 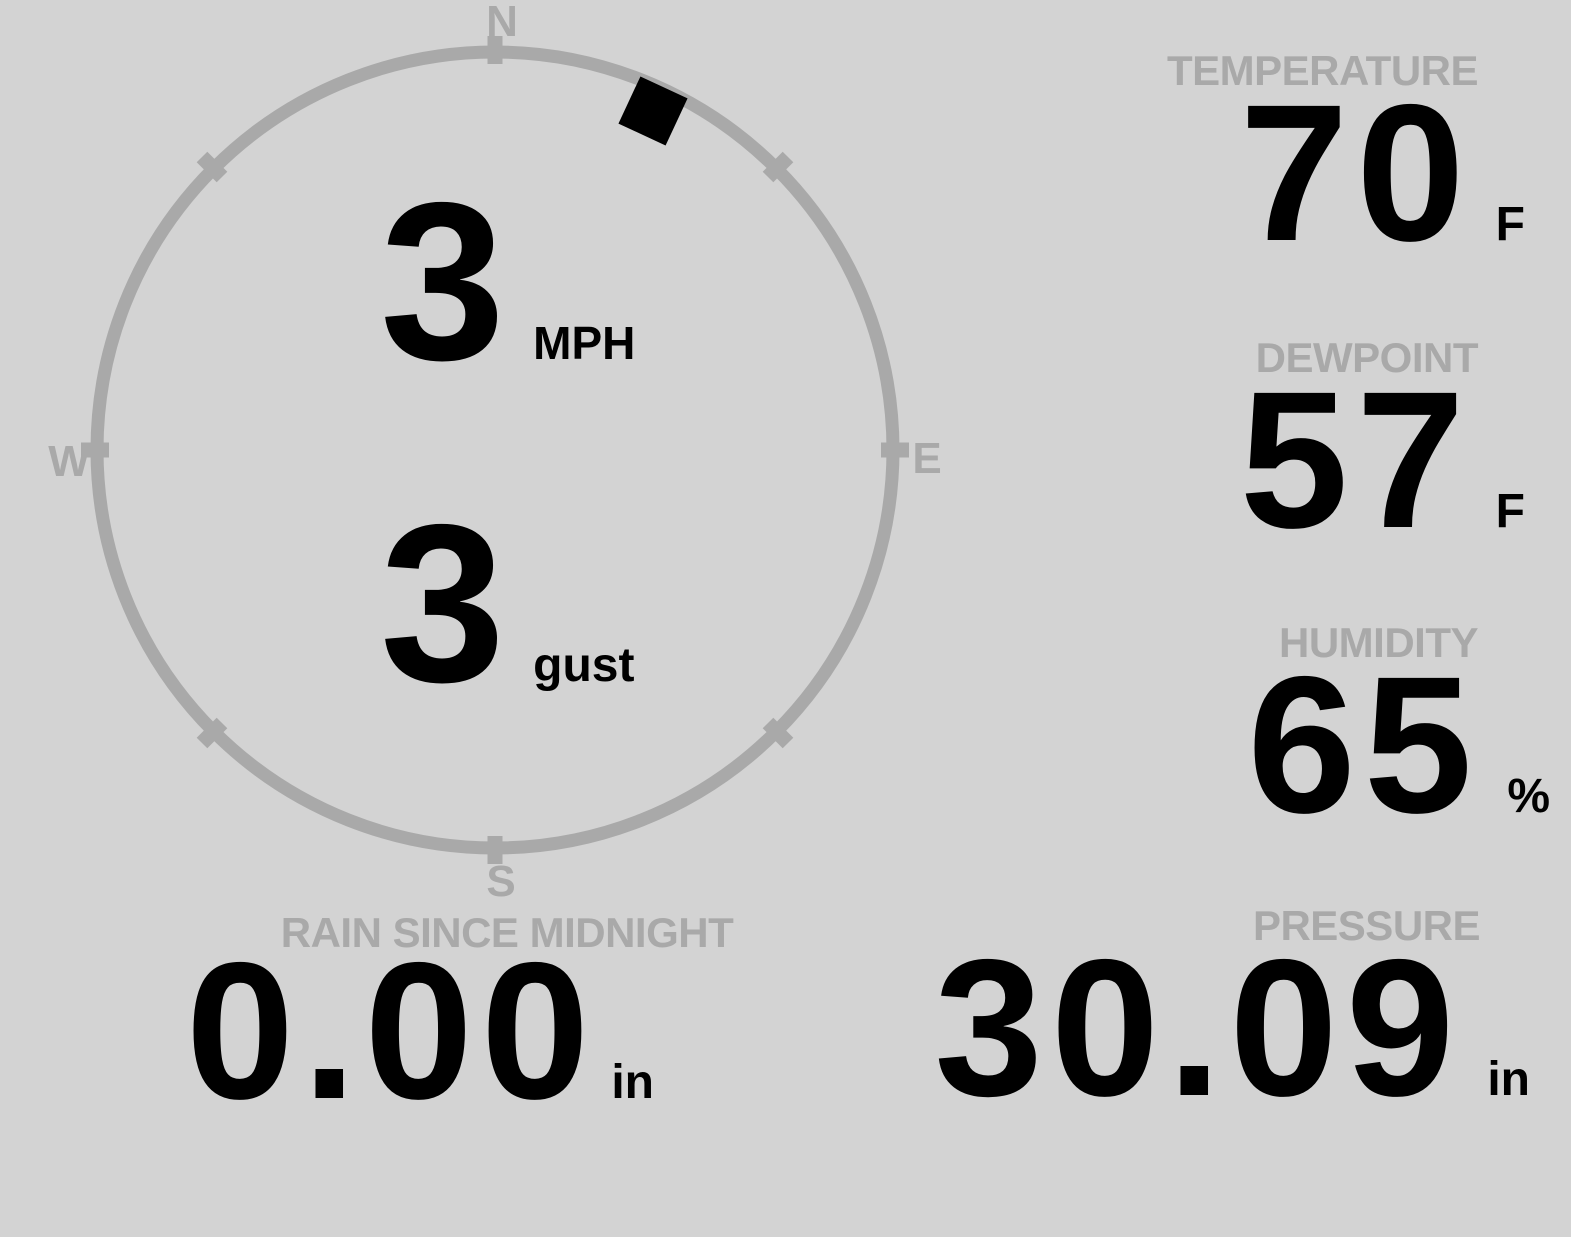 I want to click on temperature-metric: TEMPERATURE 70 F, so click(x=1346, y=160).